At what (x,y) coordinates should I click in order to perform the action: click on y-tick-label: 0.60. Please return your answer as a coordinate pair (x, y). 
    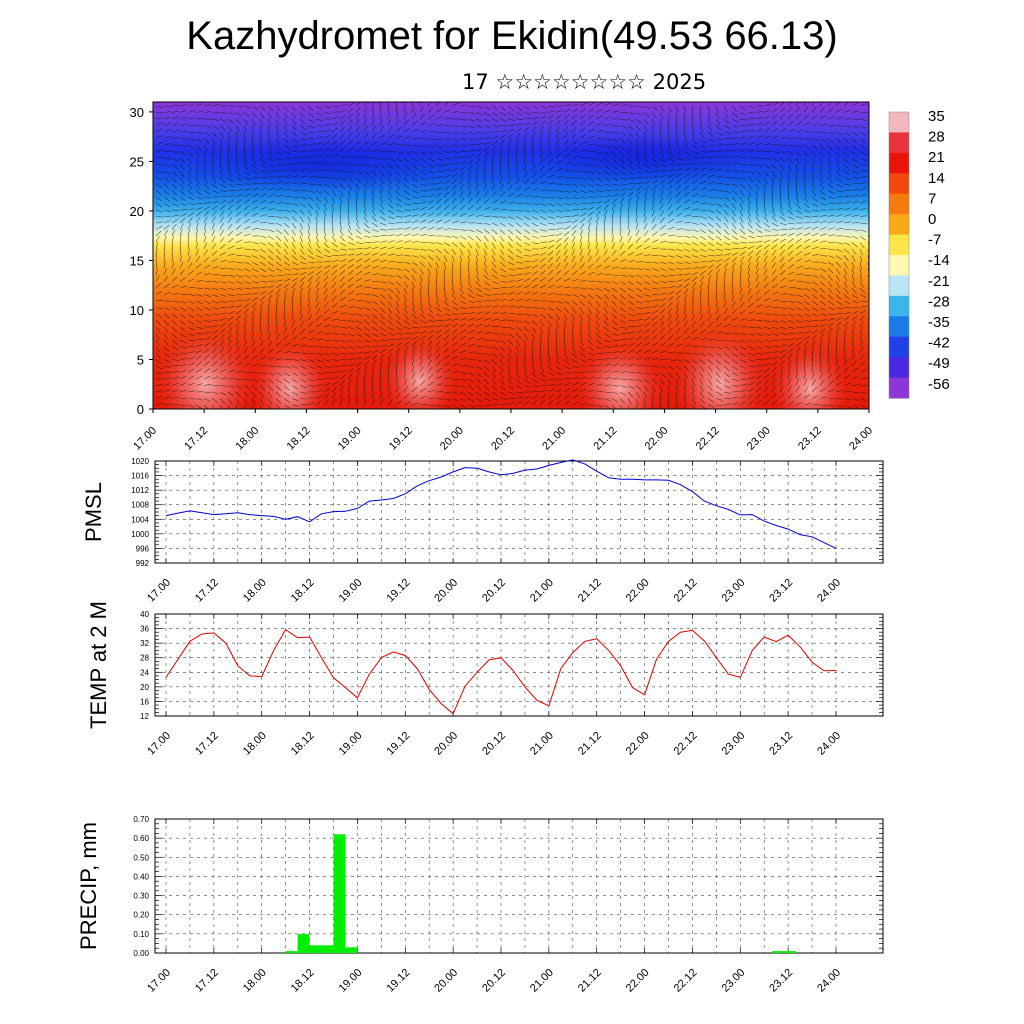
    Looking at the image, I should click on (141, 838).